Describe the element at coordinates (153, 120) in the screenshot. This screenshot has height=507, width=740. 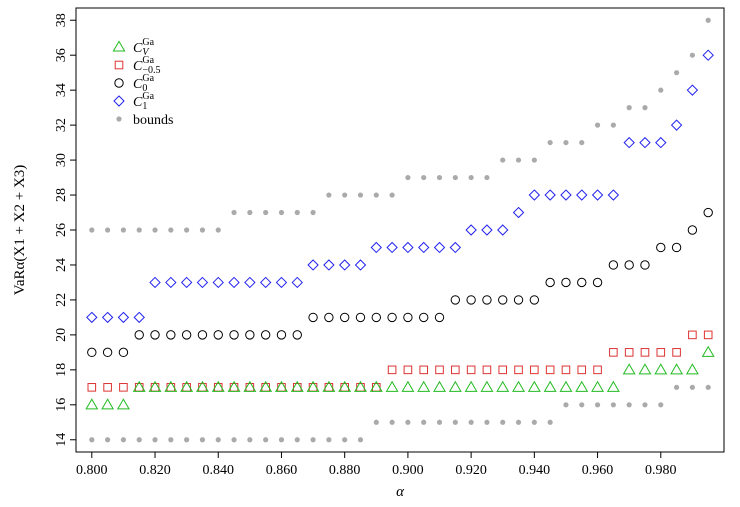
I see `legend-label: bounds` at that location.